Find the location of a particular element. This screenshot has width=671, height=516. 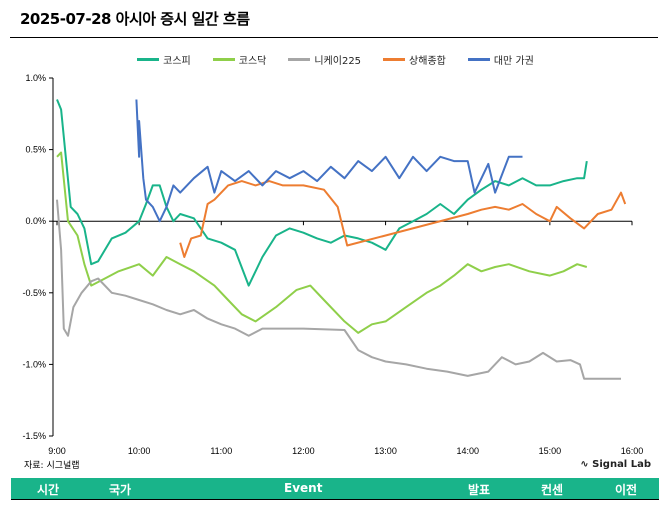

legend-item: 상해종합 is located at coordinates (414, 59).